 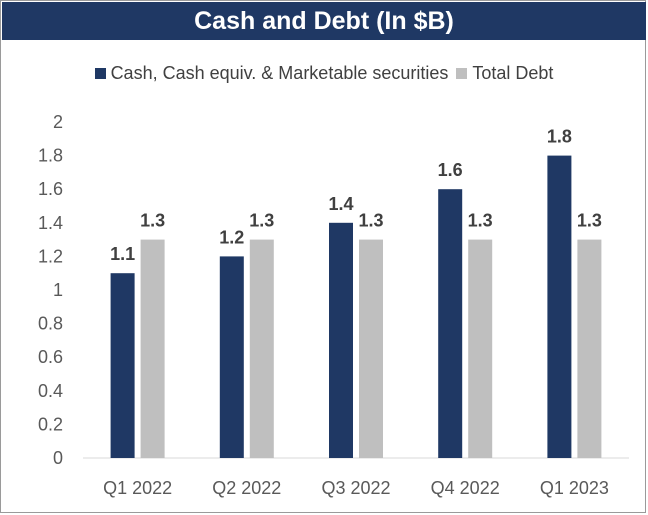 What do you see at coordinates (231, 237) in the screenshot?
I see `data-label-cash: 1.2` at bounding box center [231, 237].